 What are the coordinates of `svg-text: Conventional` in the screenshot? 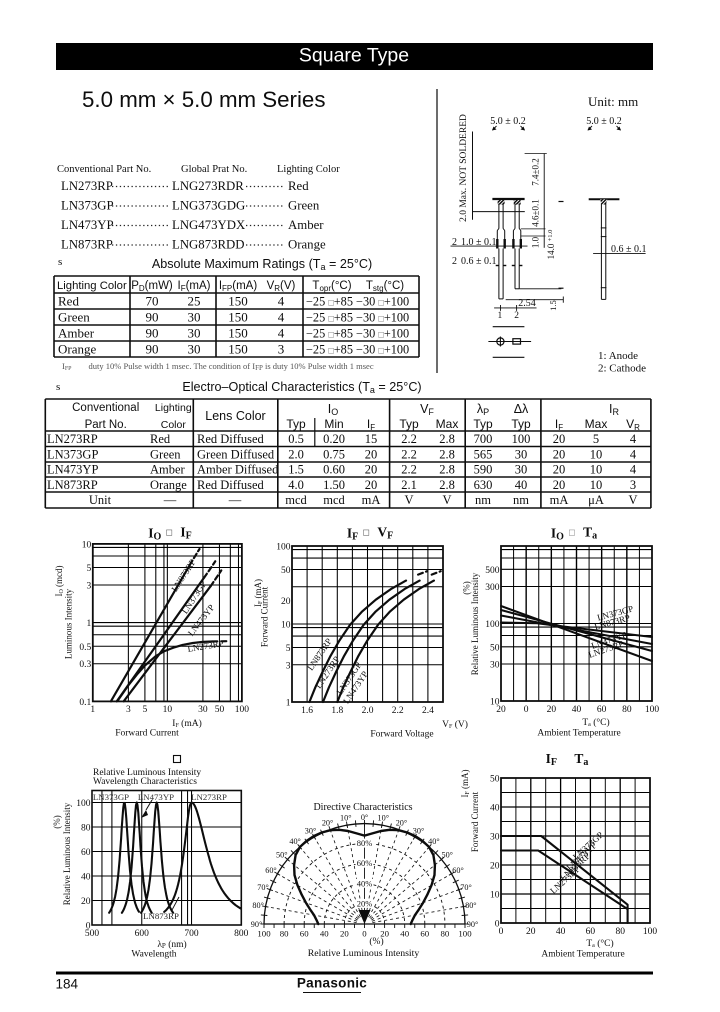 It's located at (105, 408).